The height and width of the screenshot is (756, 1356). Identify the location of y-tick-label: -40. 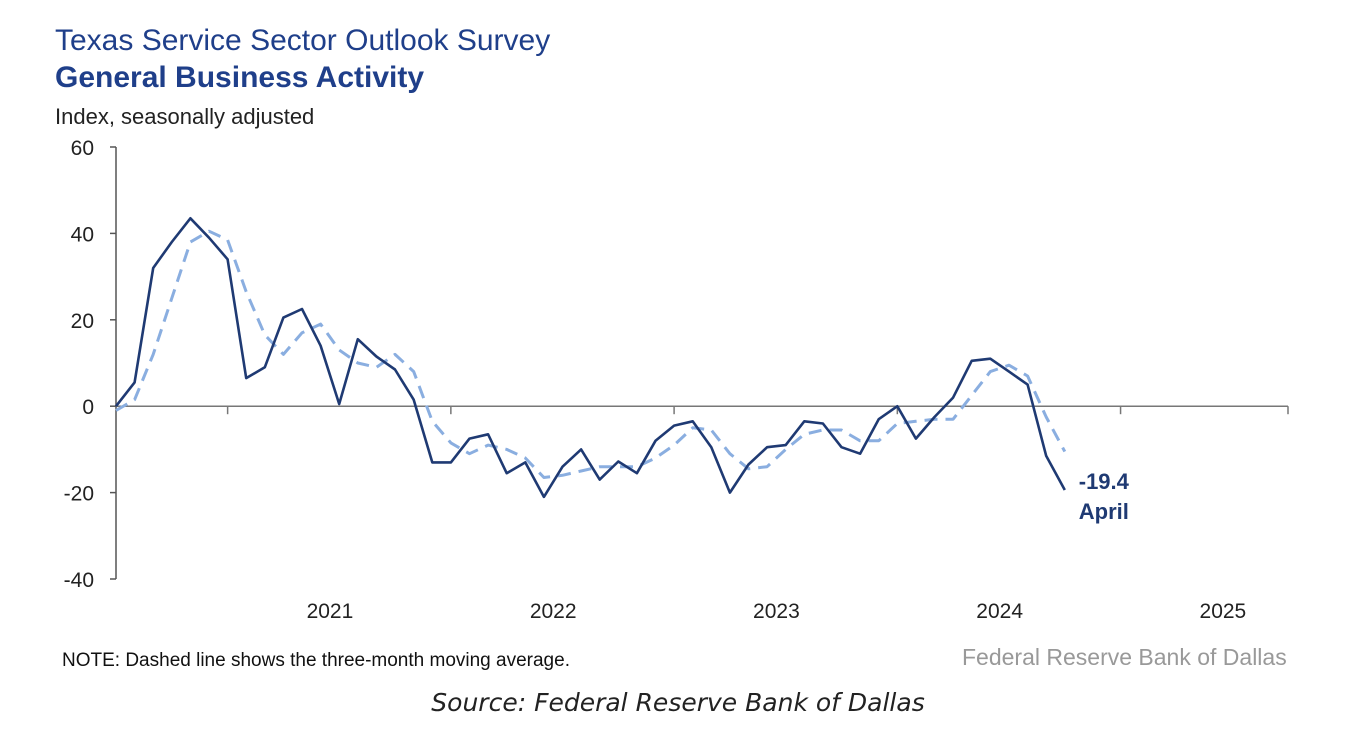
(79, 580).